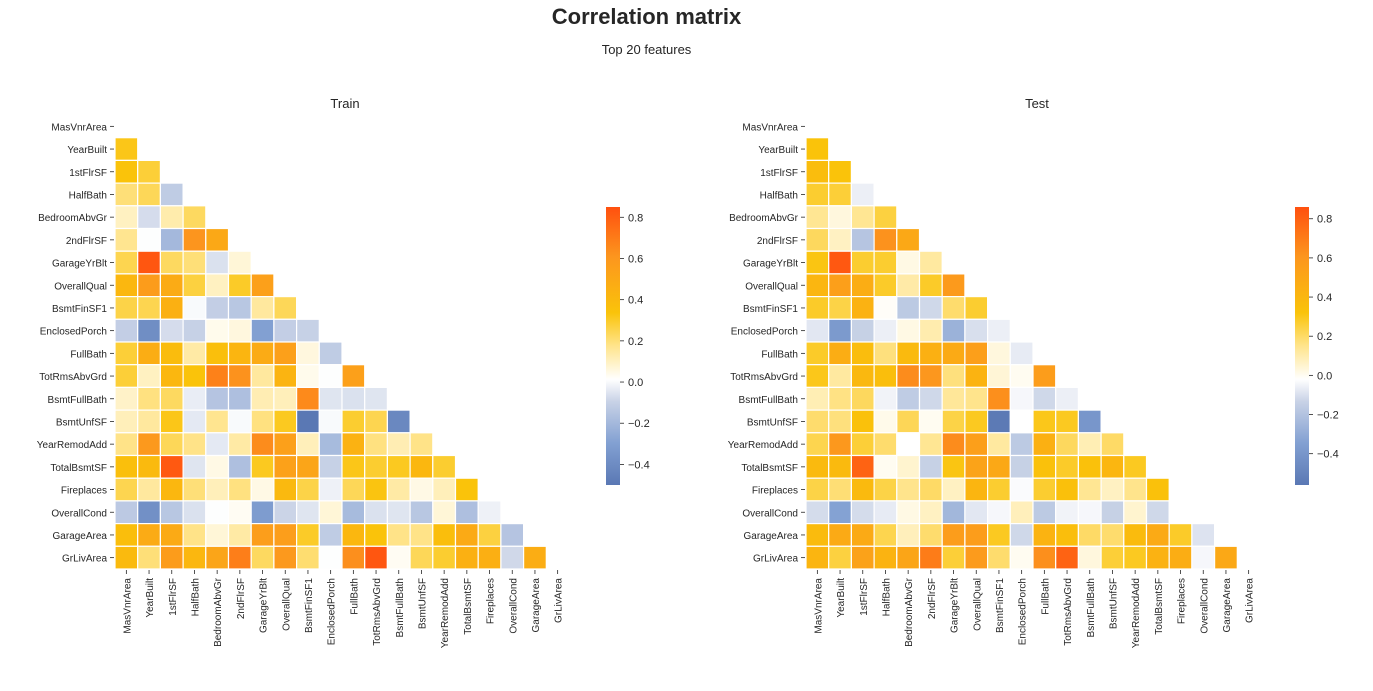 This screenshot has height=691, width=1373. What do you see at coordinates (171, 330) in the screenshot?
I see `heatmap-cell: EnclosedPorch / 1stFlrSF: -0.07` at bounding box center [171, 330].